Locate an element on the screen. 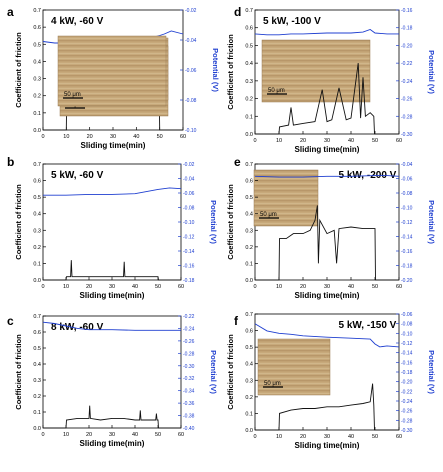 Image resolution: width=443 pixels, height=472 pixels. condition-label: 5 kW, -60 V is located at coordinates (77, 175).